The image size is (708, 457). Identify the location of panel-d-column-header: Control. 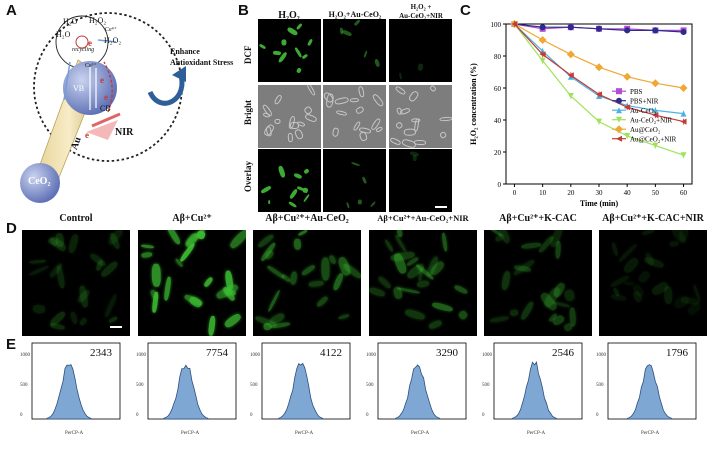
(76, 218).